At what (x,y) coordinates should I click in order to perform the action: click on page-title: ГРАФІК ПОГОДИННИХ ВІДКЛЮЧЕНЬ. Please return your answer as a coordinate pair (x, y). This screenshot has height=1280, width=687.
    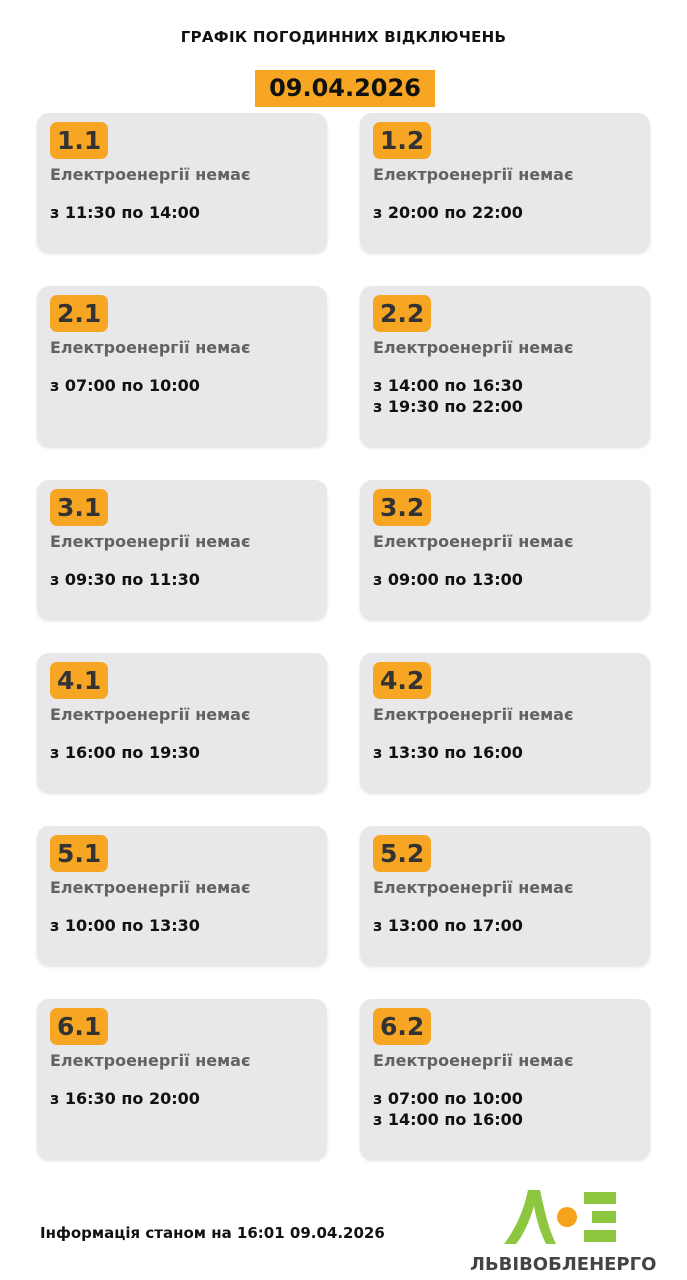
    Looking at the image, I should click on (343, 37).